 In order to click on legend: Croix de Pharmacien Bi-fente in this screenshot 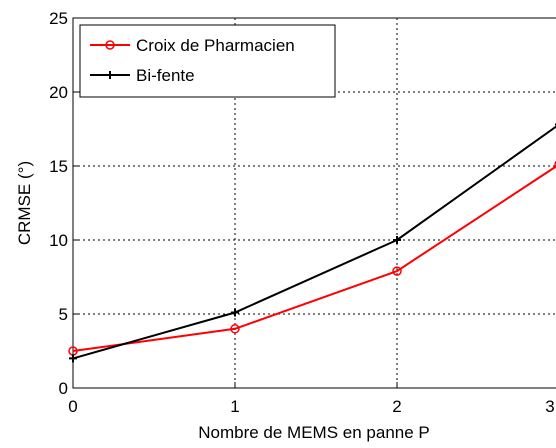, I will do `click(207, 61)`.